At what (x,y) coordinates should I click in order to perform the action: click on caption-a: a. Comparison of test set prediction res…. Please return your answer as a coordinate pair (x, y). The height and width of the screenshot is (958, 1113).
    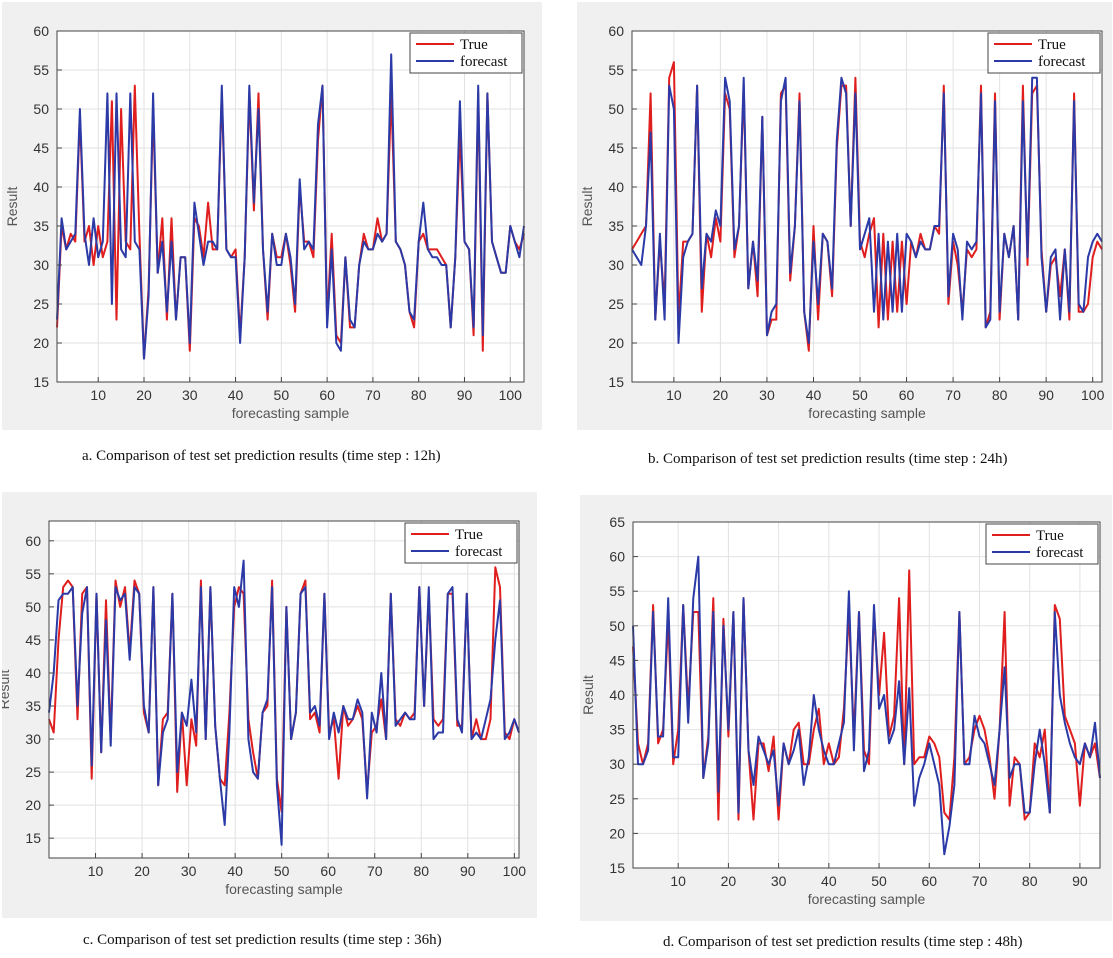
    Looking at the image, I should click on (261, 456).